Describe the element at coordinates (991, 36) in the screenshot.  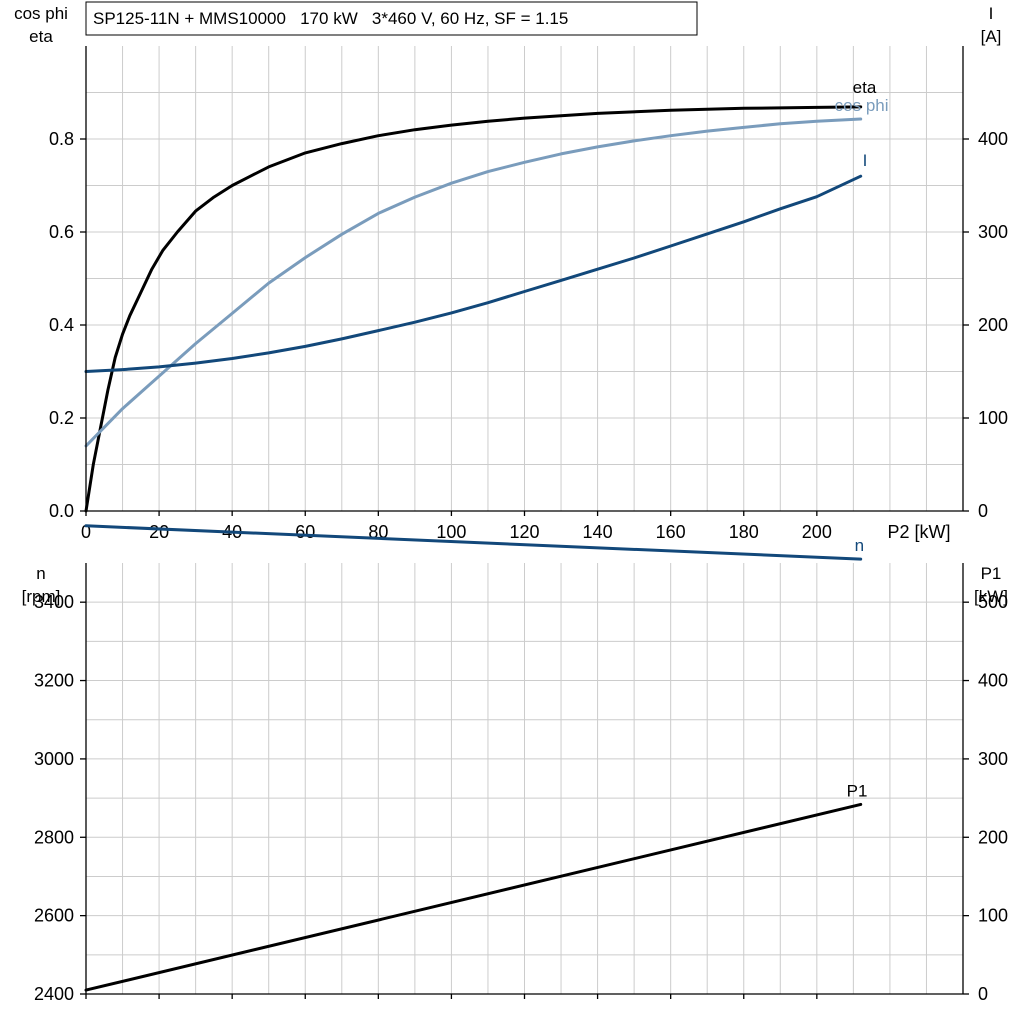
I see `right-axis-title-line: [A]` at that location.